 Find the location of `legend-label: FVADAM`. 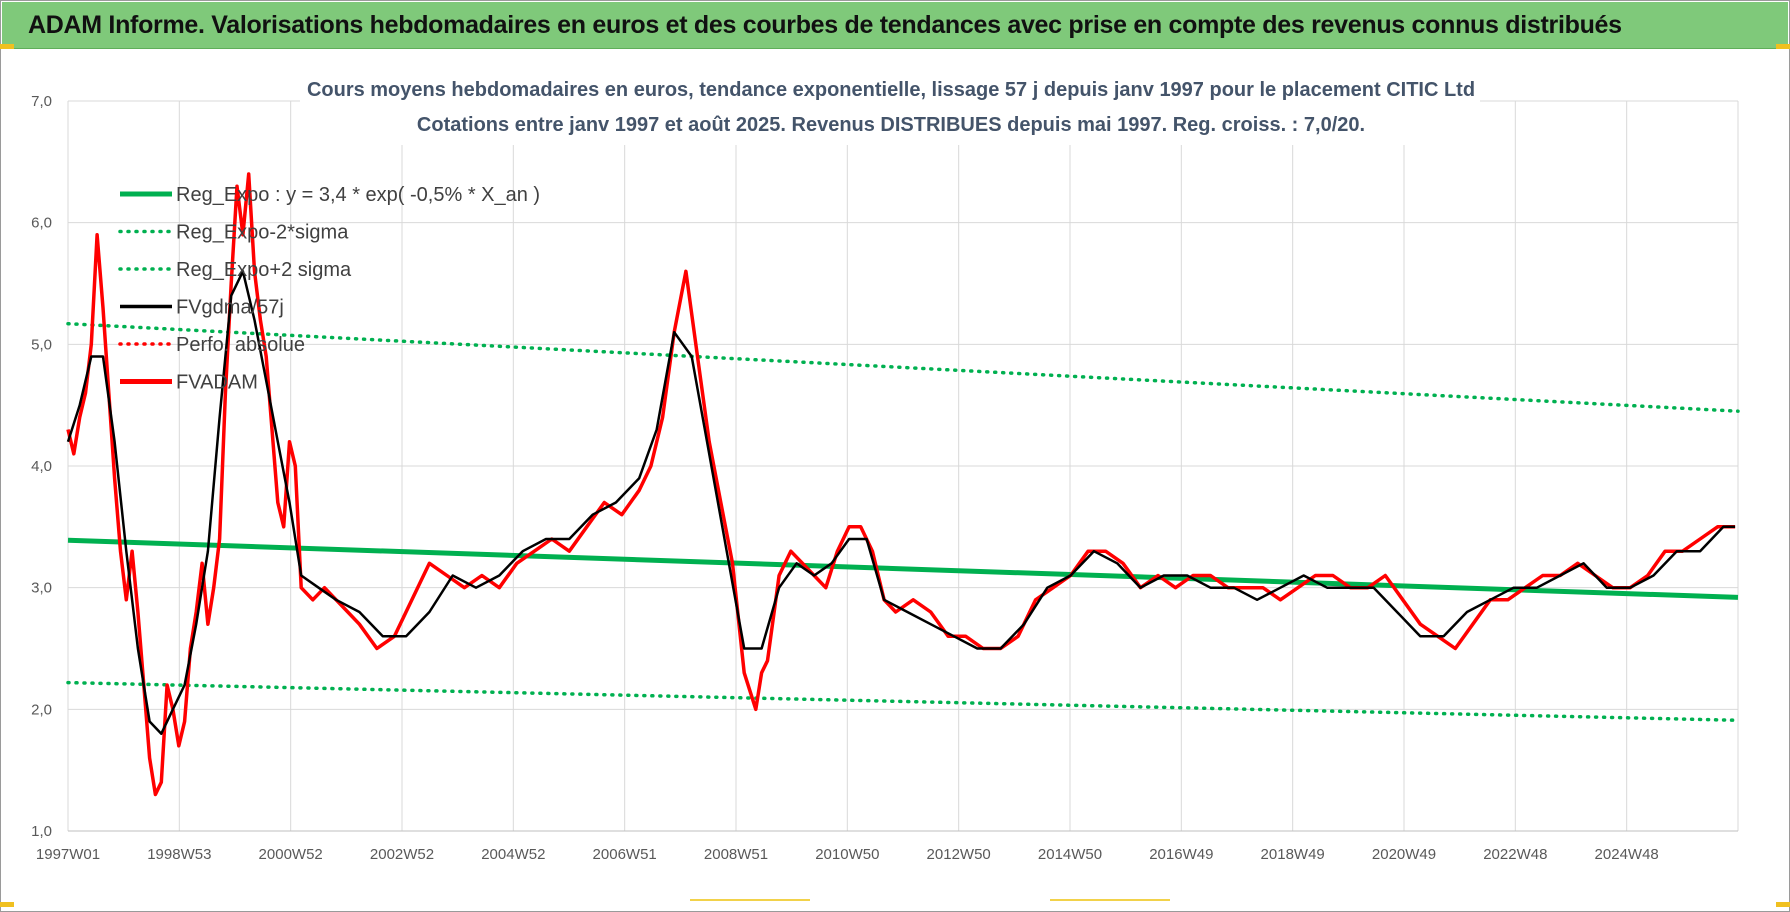

legend-label: FVADAM is located at coordinates (217, 383).